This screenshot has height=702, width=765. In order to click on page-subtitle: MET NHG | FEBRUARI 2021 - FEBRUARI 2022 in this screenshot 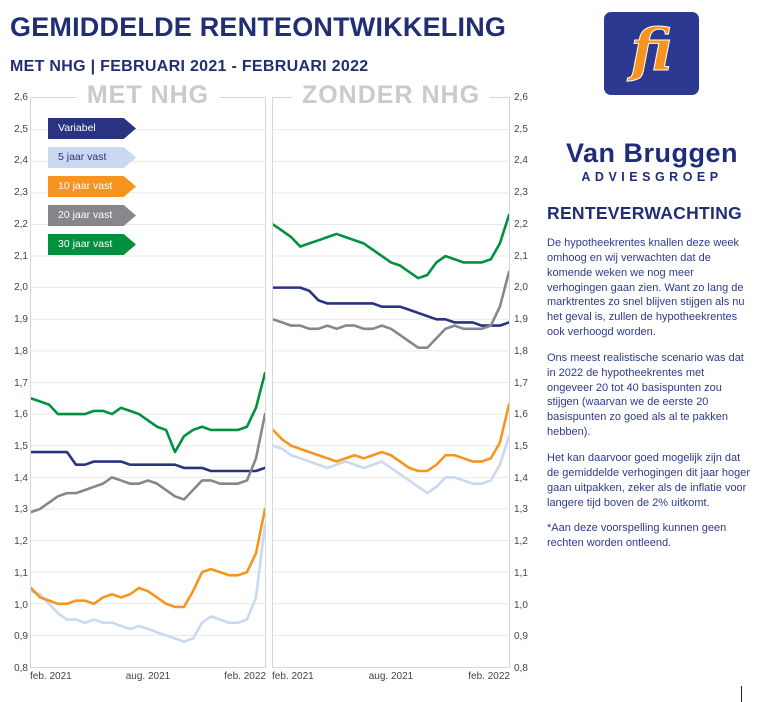, I will do `click(189, 66)`.